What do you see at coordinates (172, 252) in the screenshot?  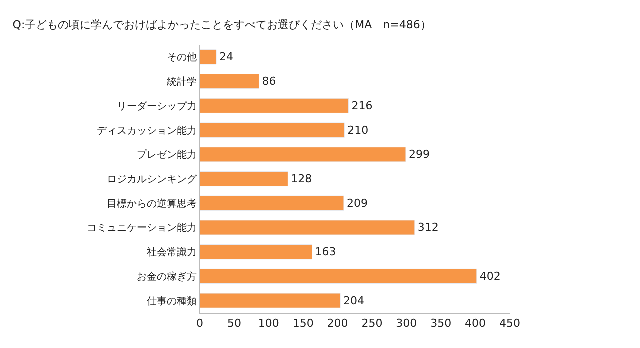 I see `y-tick-label: 社会常識力` at bounding box center [172, 252].